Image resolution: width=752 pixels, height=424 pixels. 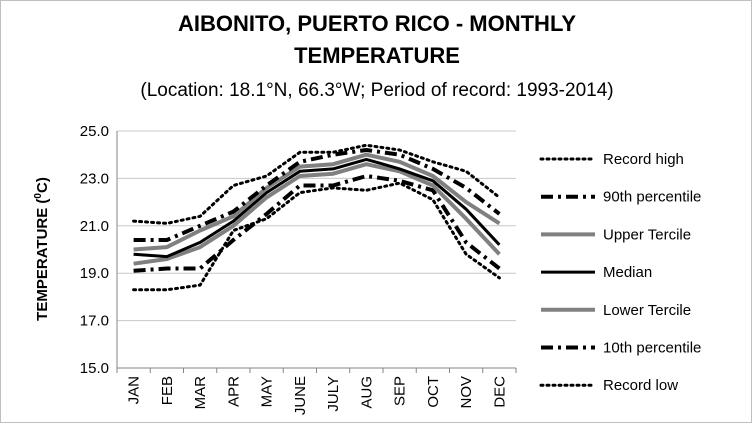 What do you see at coordinates (200, 393) in the screenshot?
I see `x-tick-label: MAR` at bounding box center [200, 393].